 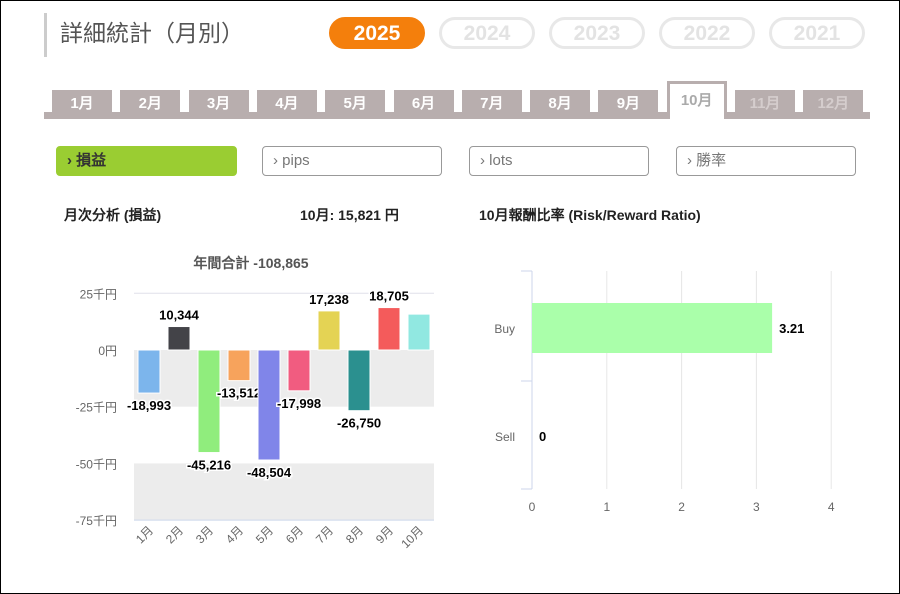 What do you see at coordinates (209, 465) in the screenshot?
I see `data-label: -45,216` at bounding box center [209, 465].